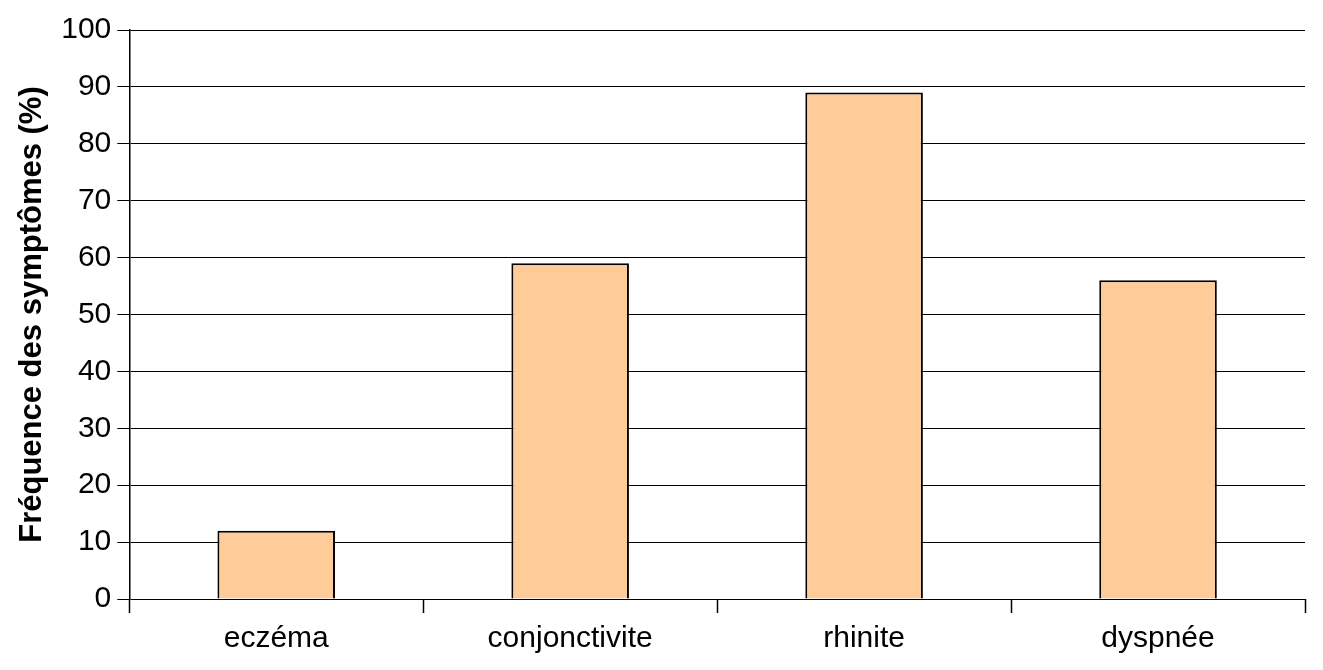  Describe the element at coordinates (94, 255) in the screenshot. I see `y-tick-label: 60` at that location.